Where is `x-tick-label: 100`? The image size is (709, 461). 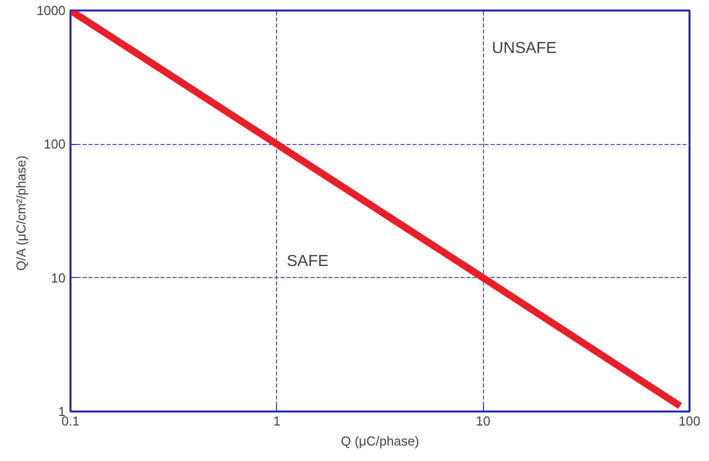 x-tick-label: 100 is located at coordinates (689, 421).